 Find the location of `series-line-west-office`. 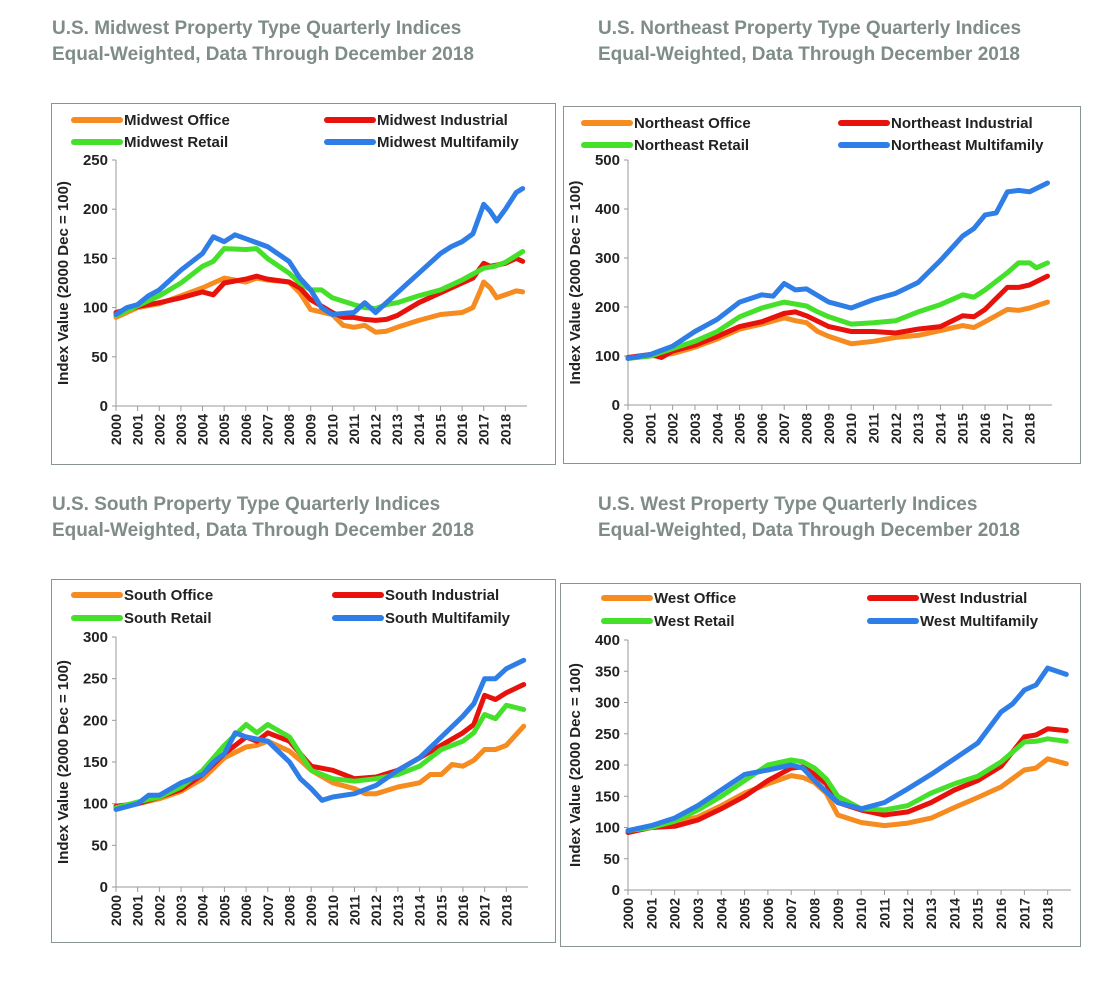

series-line-west-office is located at coordinates (847, 795).